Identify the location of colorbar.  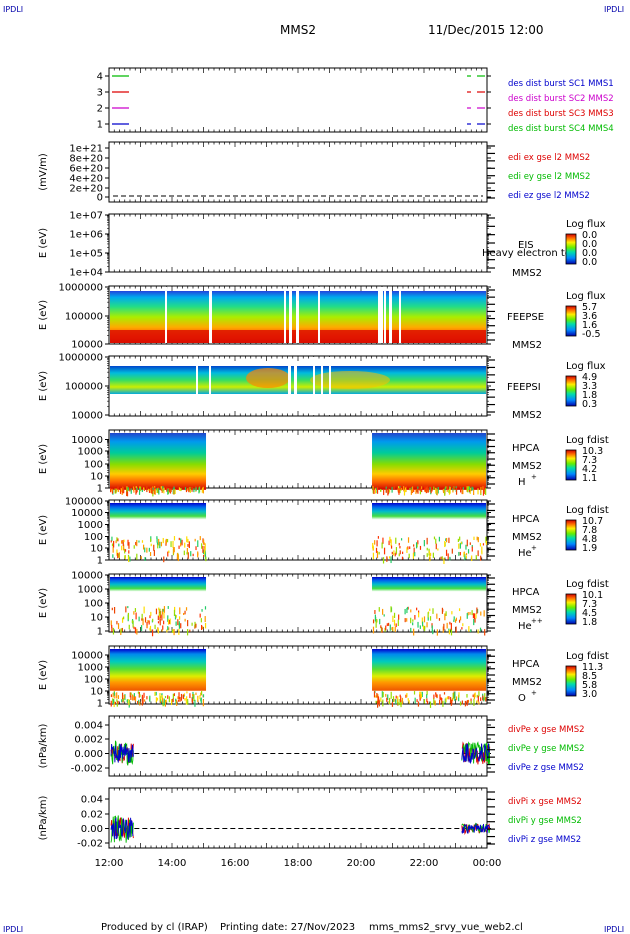
(571, 249).